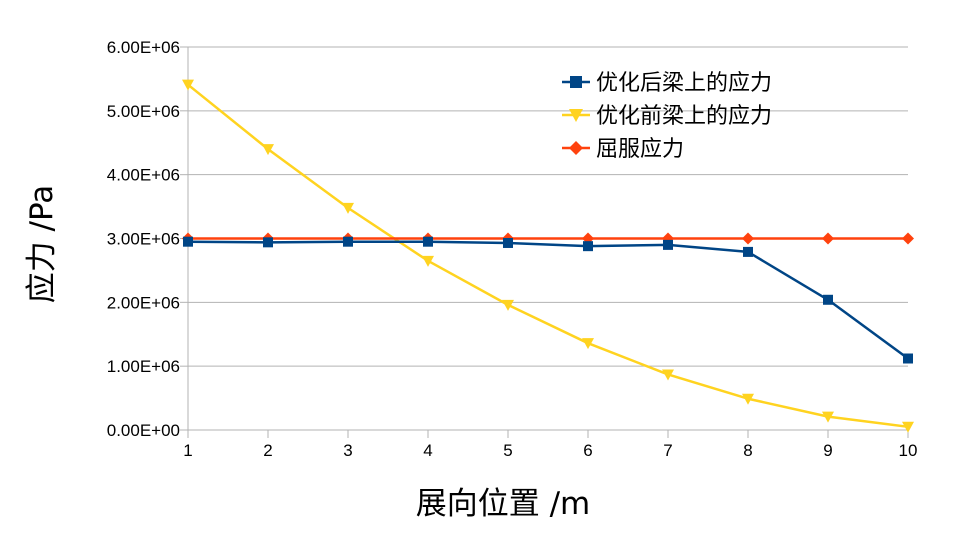 The image size is (977, 548). What do you see at coordinates (550, 450) in the screenshot?
I see `x-axis-ticks: 1 2 3 4 5 6 7 8 9 10` at bounding box center [550, 450].